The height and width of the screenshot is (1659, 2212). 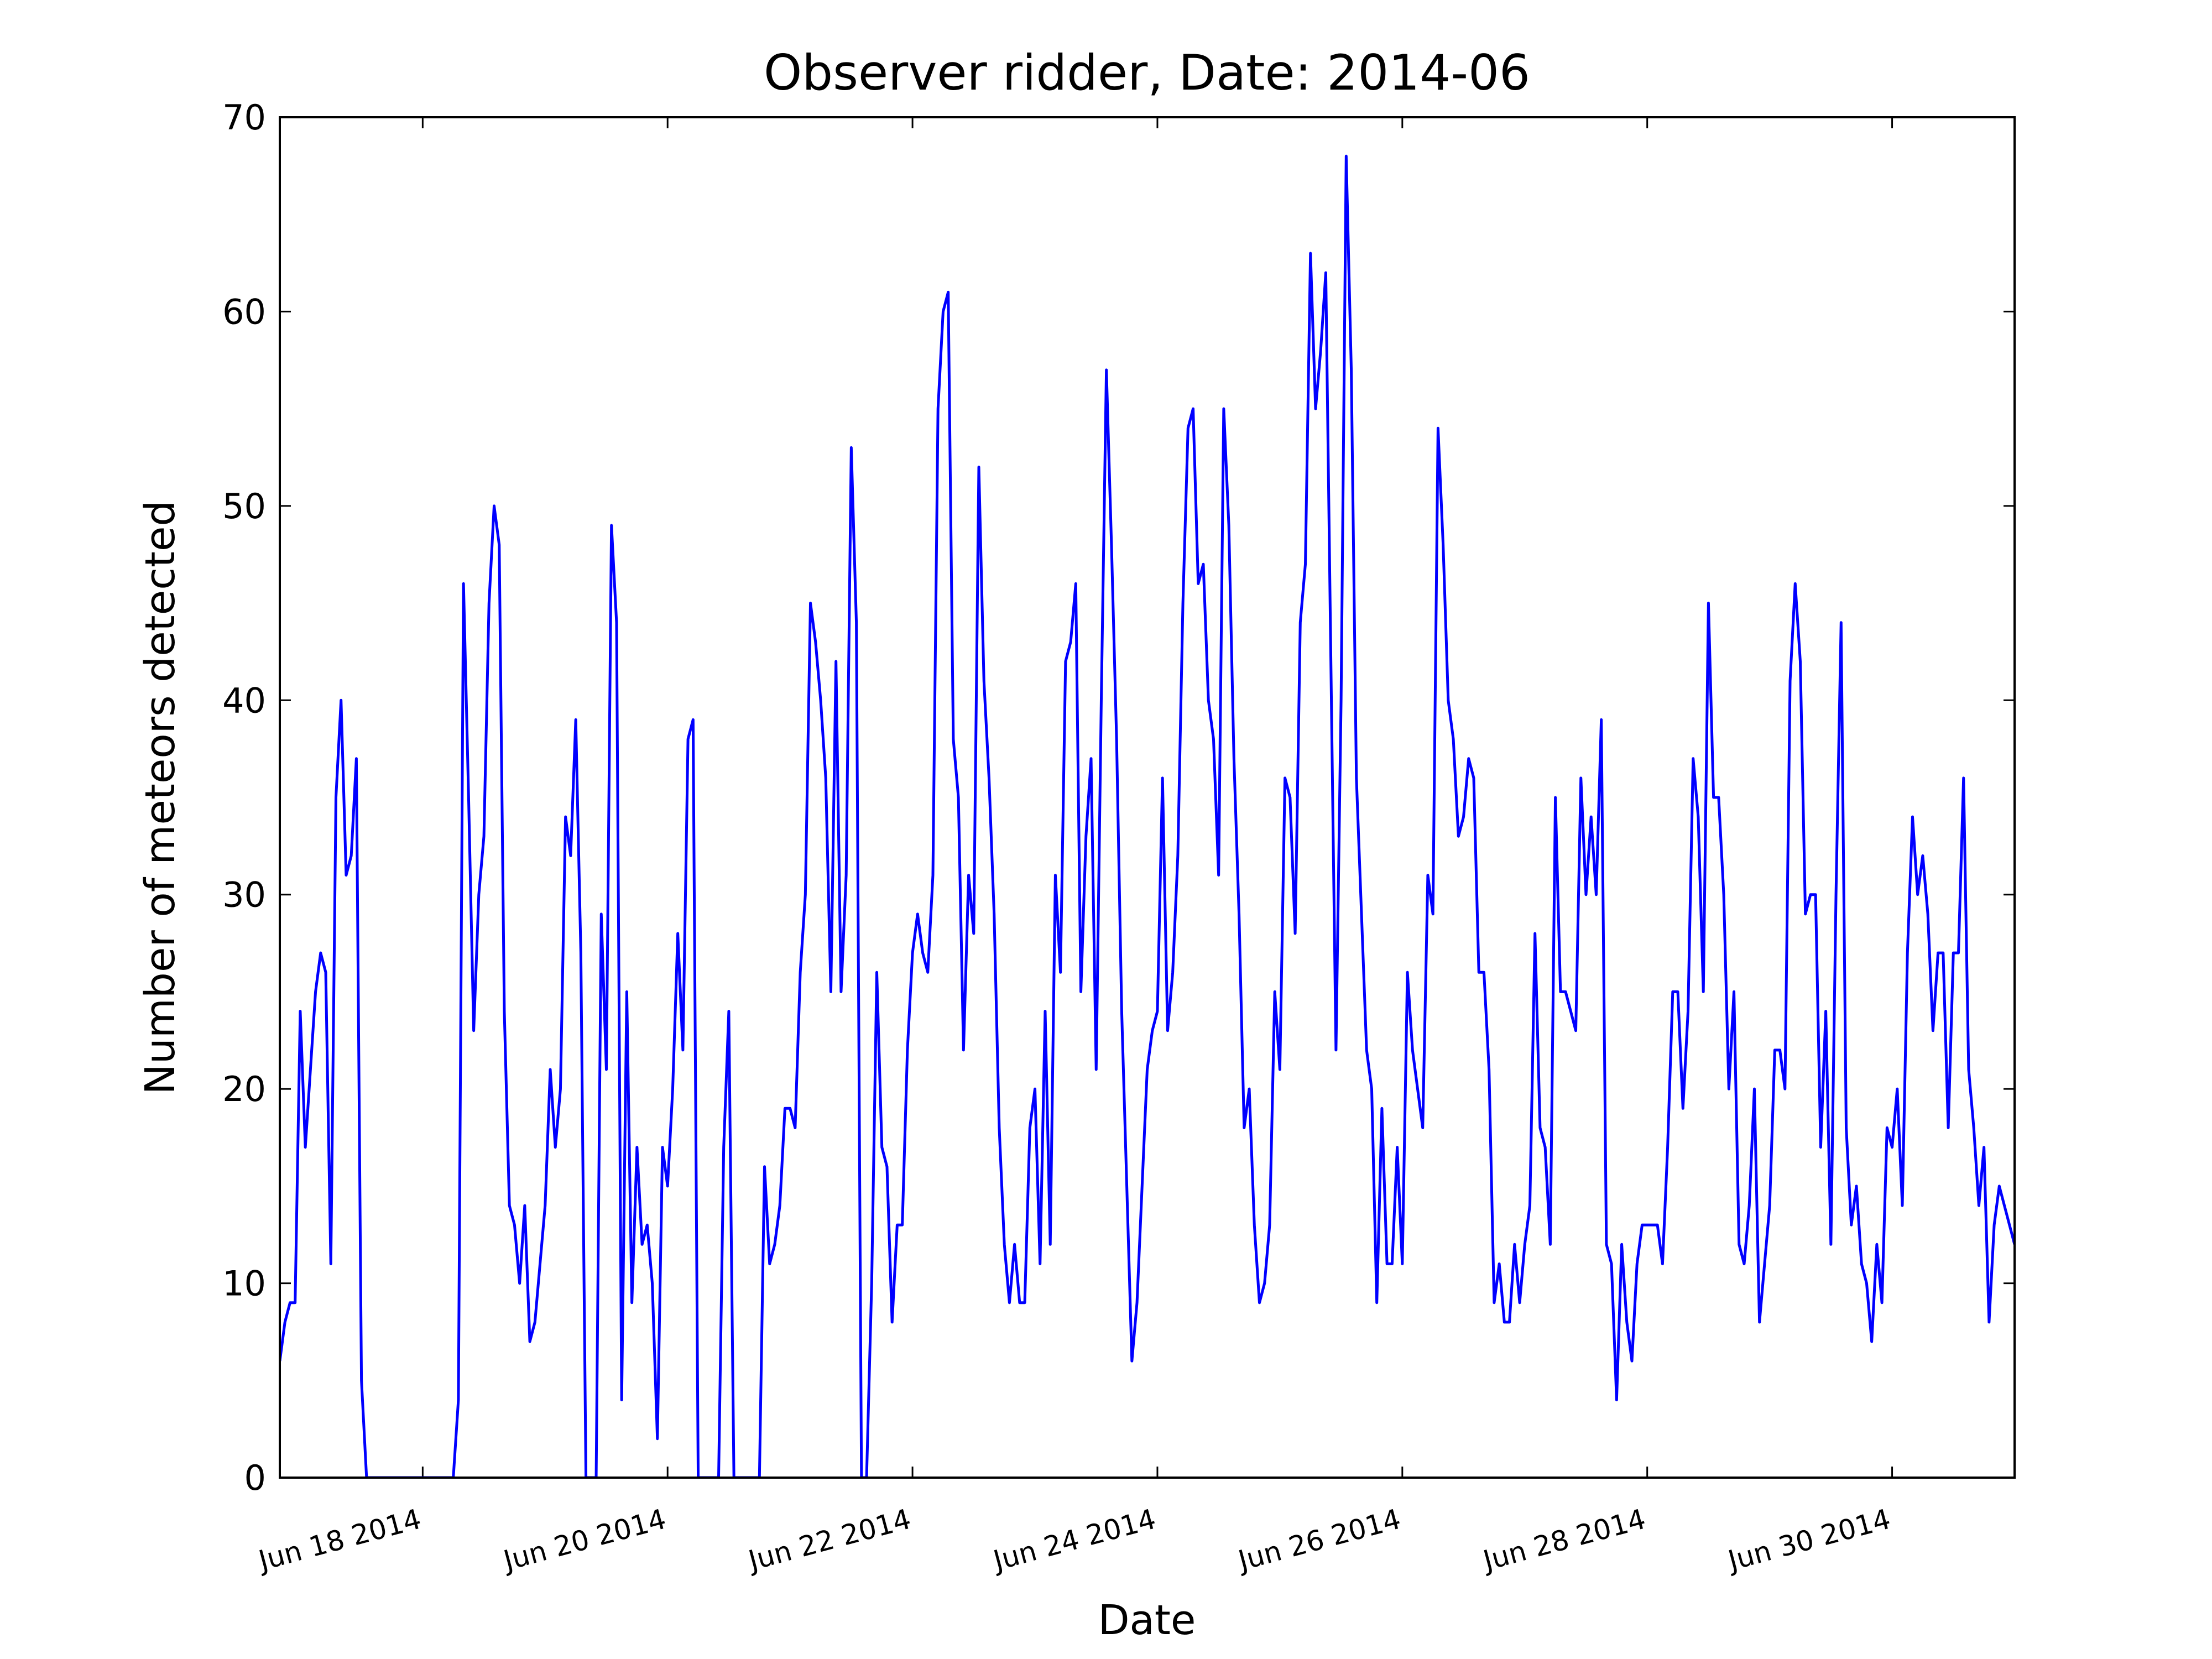 I want to click on y-tick-label: 40, so click(x=244, y=701).